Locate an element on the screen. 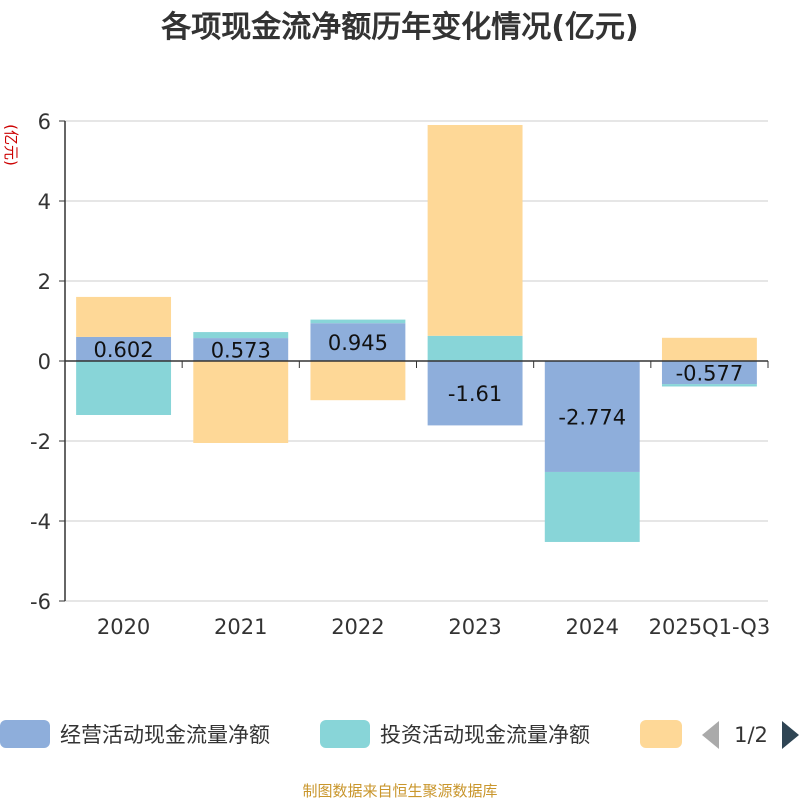 The image size is (800, 800). legend: 经营活动现金流量净额 投资活动现金流量净额 1/2 is located at coordinates (399, 734).